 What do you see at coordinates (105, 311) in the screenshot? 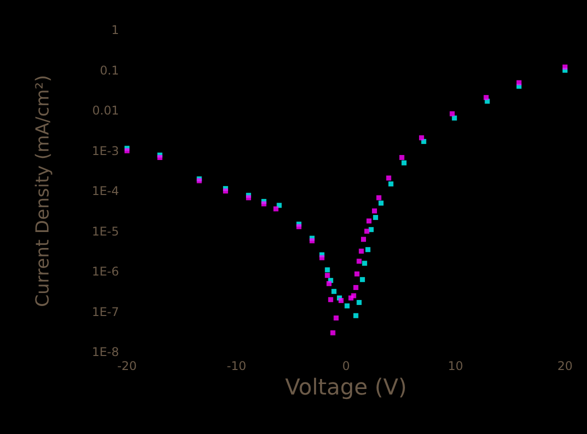
I see `y-tick-label: 1E-7` at bounding box center [105, 311].